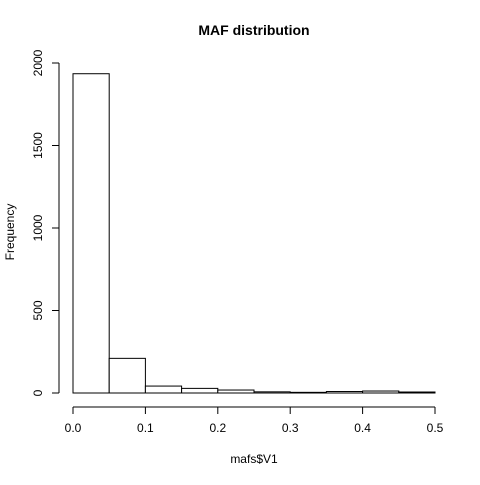  Describe the element at coordinates (10, 232) in the screenshot. I see `y-axis-label: Frequency` at that location.